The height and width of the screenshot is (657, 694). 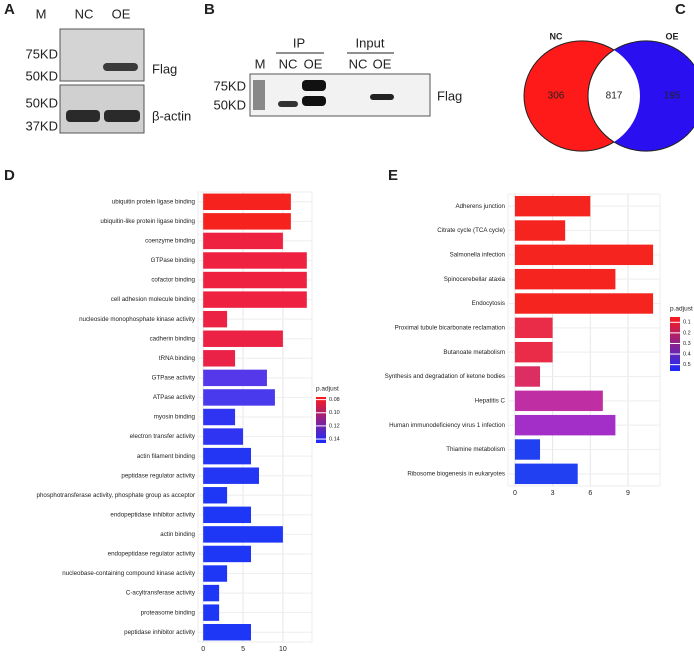 I want to click on region-count: 306, so click(x=556, y=96).